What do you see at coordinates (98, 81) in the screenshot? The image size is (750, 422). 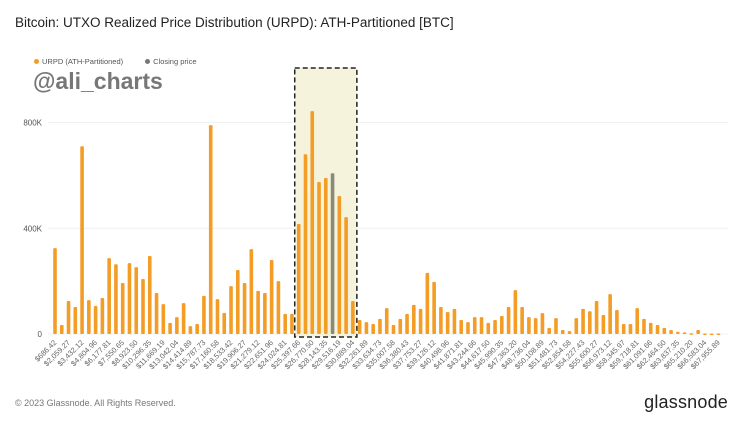 I see `watermark: @ali_charts` at bounding box center [98, 81].